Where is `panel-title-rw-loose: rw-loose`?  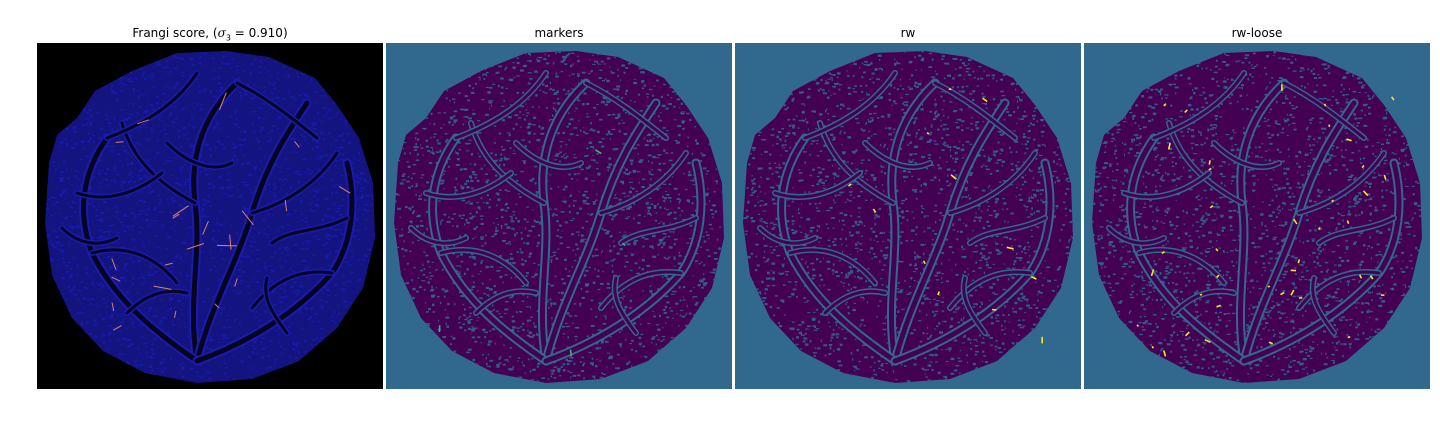 panel-title-rw-loose: rw-loose is located at coordinates (1257, 33).